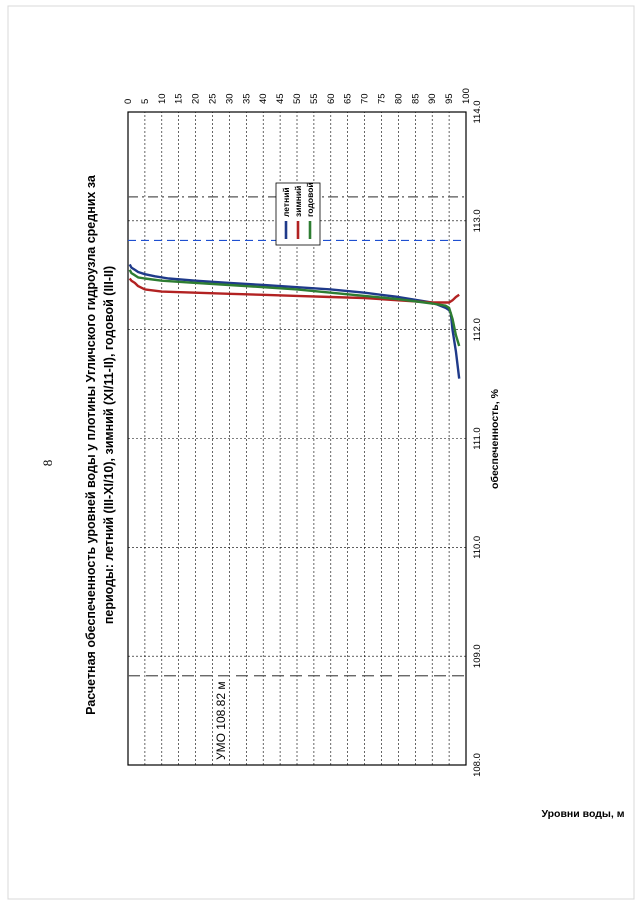  I want to click on y-tick-labels: 108.0 109.0 110.0 111.0 112.0 113.0 114.0, so click(477, 438).